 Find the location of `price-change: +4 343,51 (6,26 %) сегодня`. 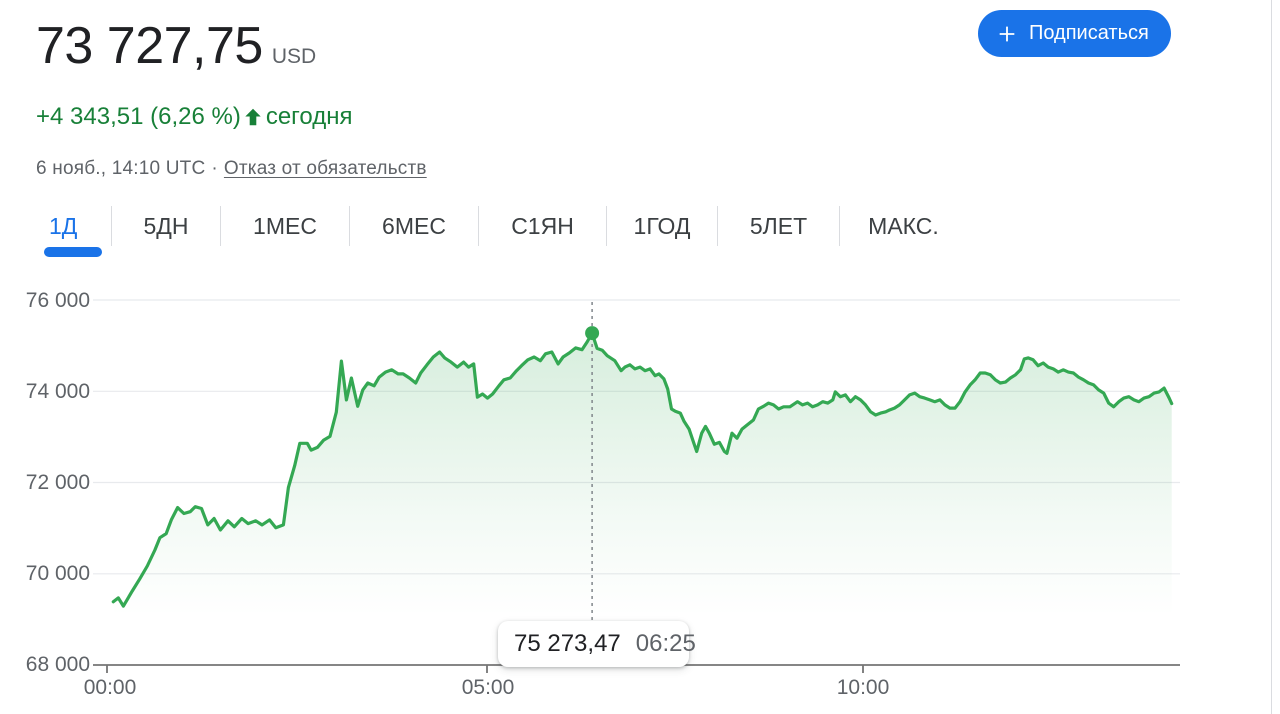

price-change: +4 343,51 (6,26 %) сегодня is located at coordinates (194, 117).